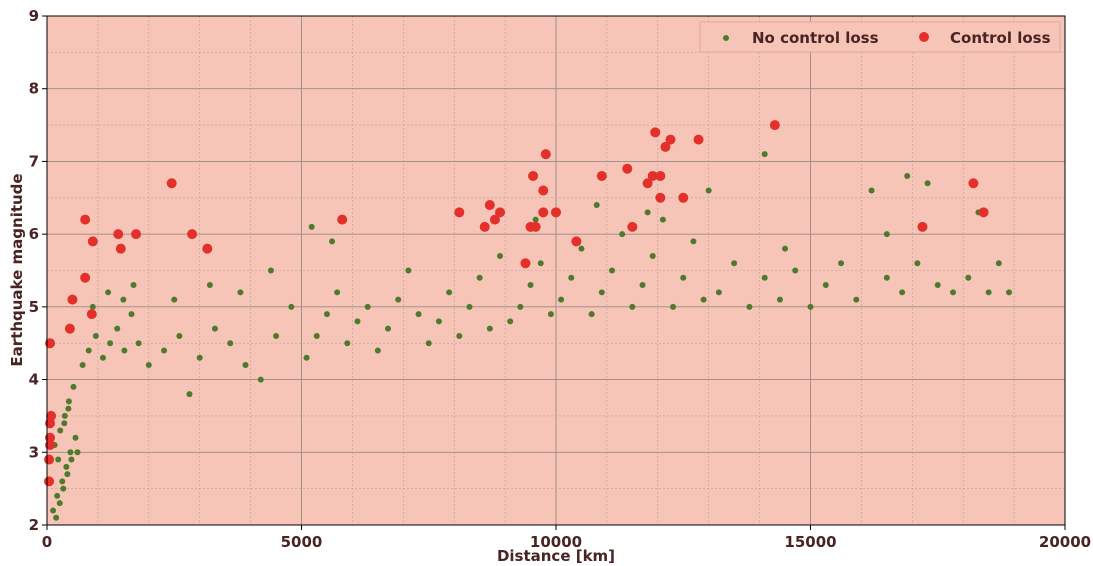 Image resolution: width=1093 pixels, height=566 pixels. What do you see at coordinates (924, 37) in the screenshot?
I see `legend-marker-control-loss` at bounding box center [924, 37].